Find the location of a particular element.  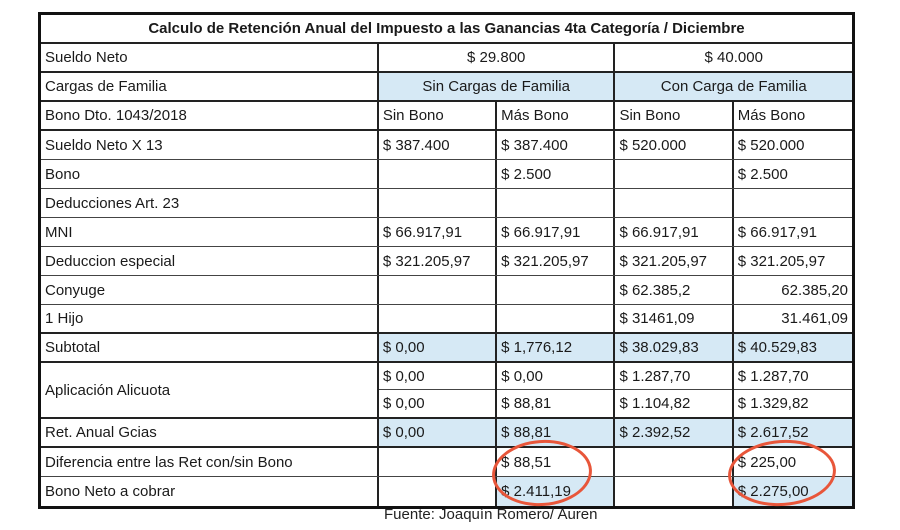

table-row: Bono $ 2.500 $ 2.500 is located at coordinates (446, 174).